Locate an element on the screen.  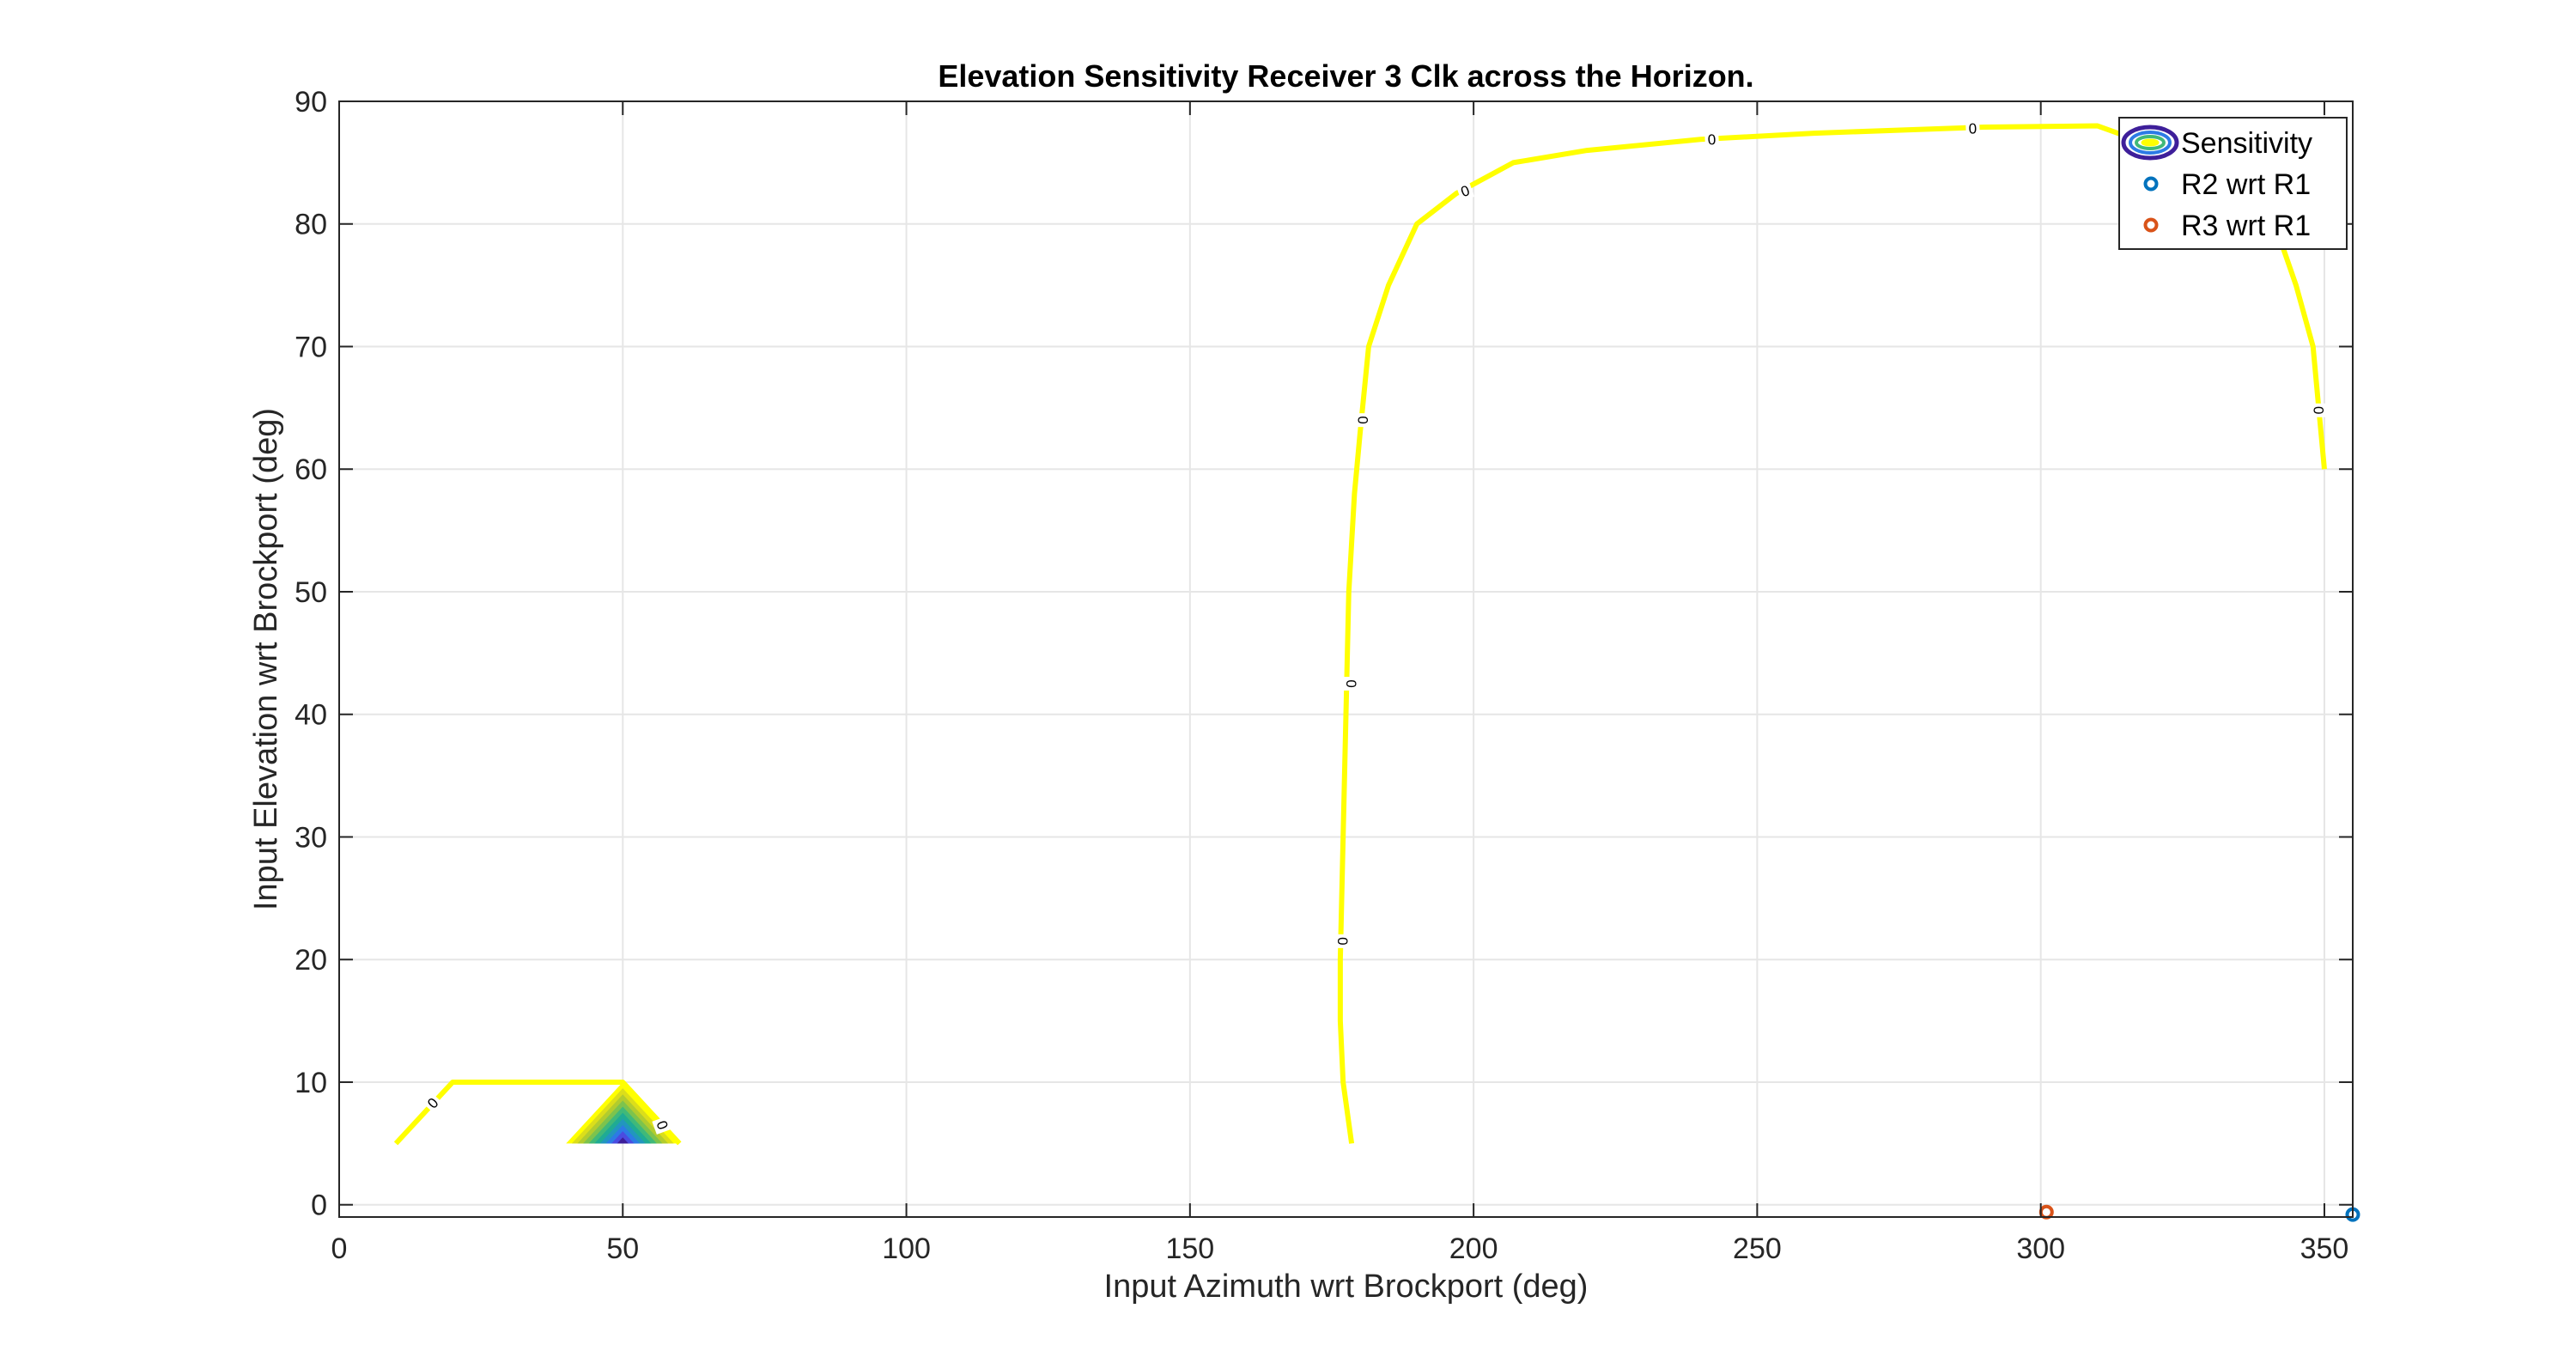
legend: Sensitivity R2 wrt R1 R3 wrt R1 is located at coordinates (2233, 183).